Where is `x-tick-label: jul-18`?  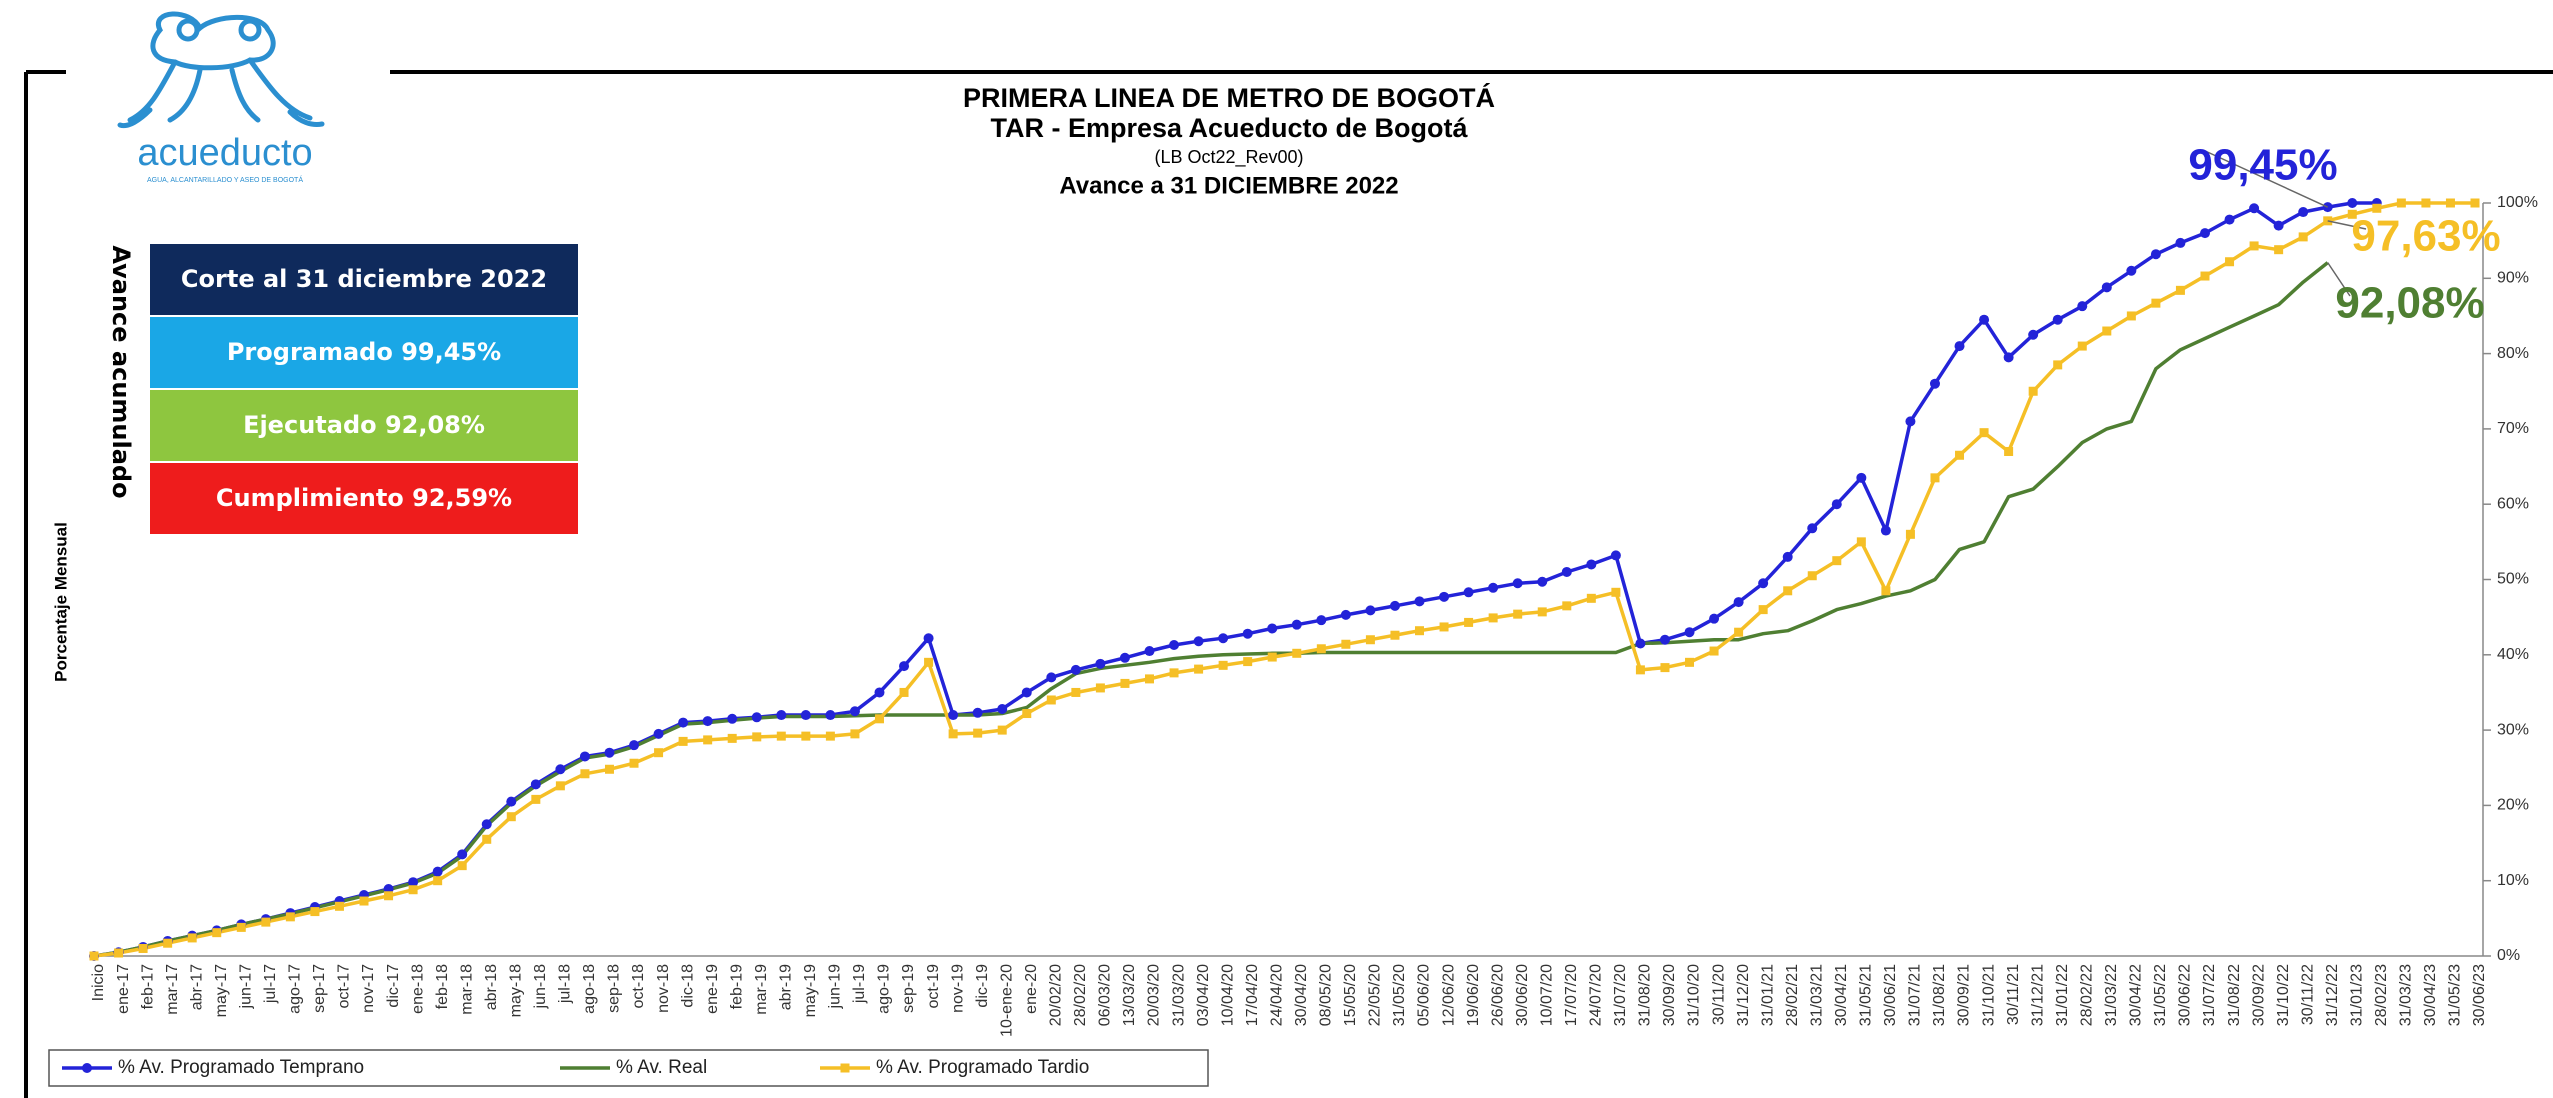 x-tick-label: jul-18 is located at coordinates (565, 984).